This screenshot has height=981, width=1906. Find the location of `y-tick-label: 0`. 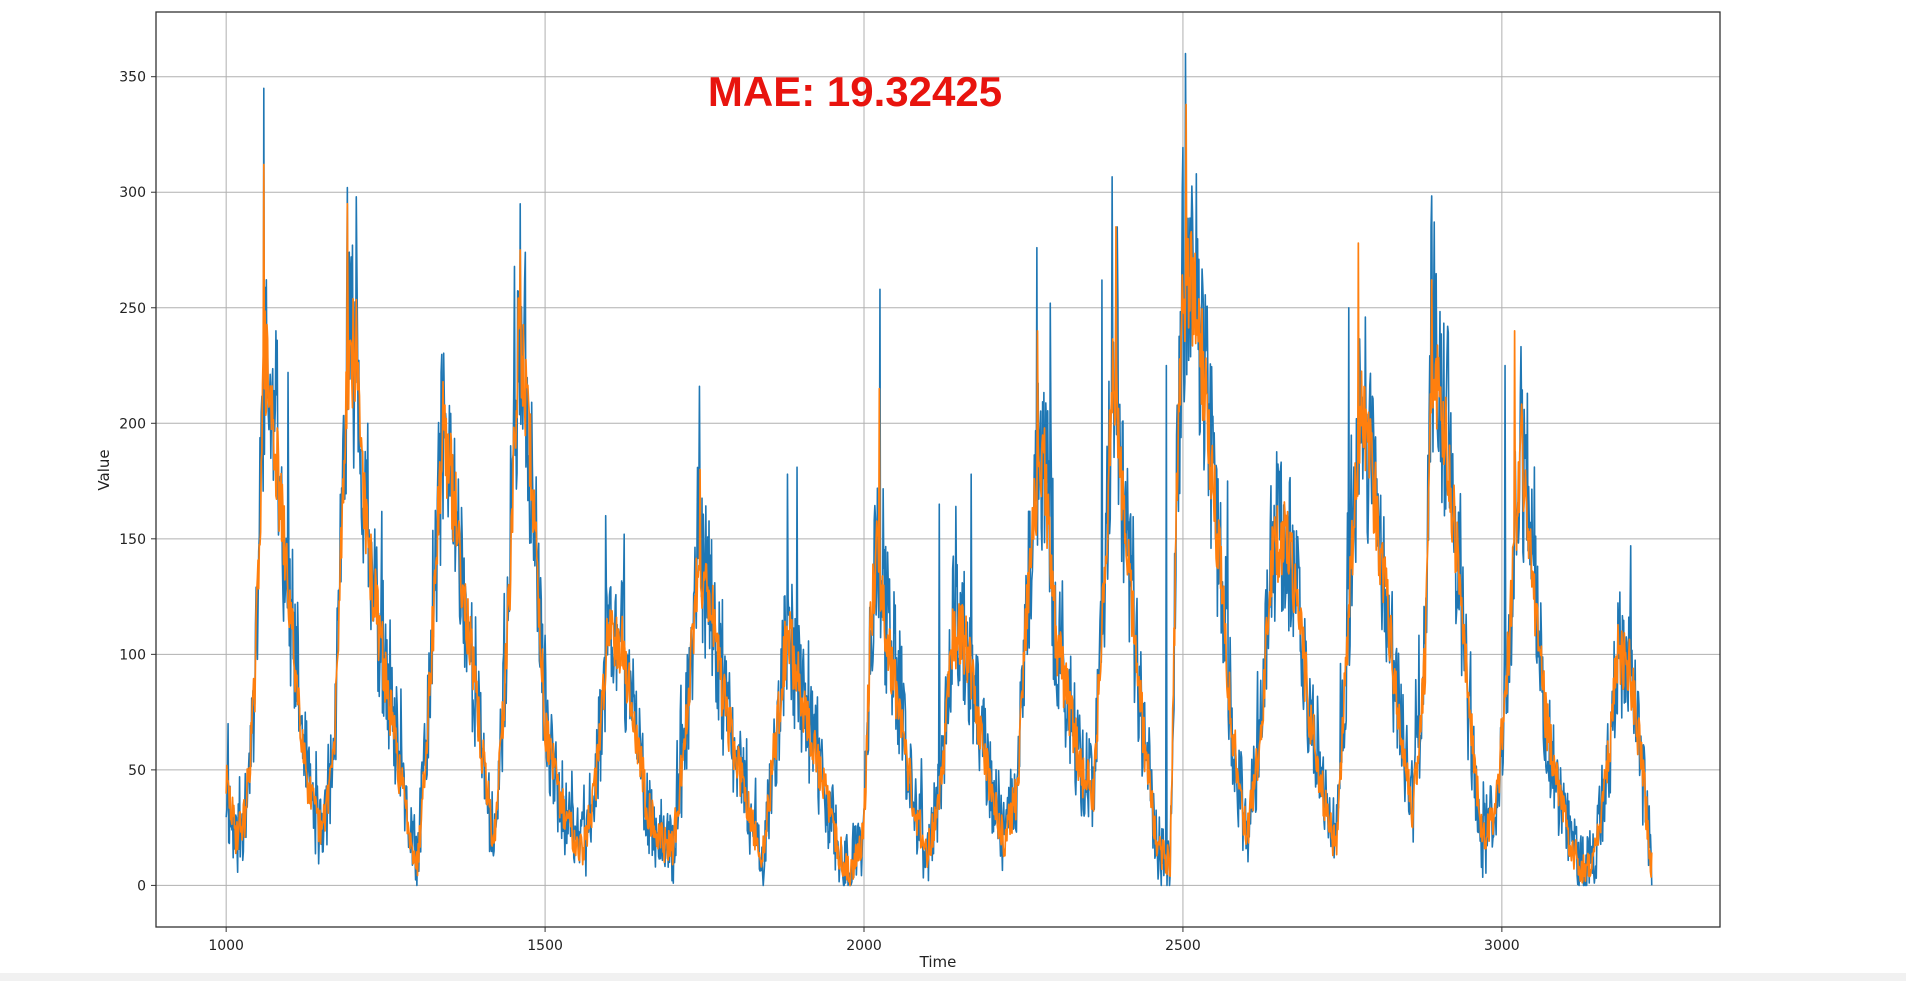

y-tick-label: 0 is located at coordinates (141, 886).